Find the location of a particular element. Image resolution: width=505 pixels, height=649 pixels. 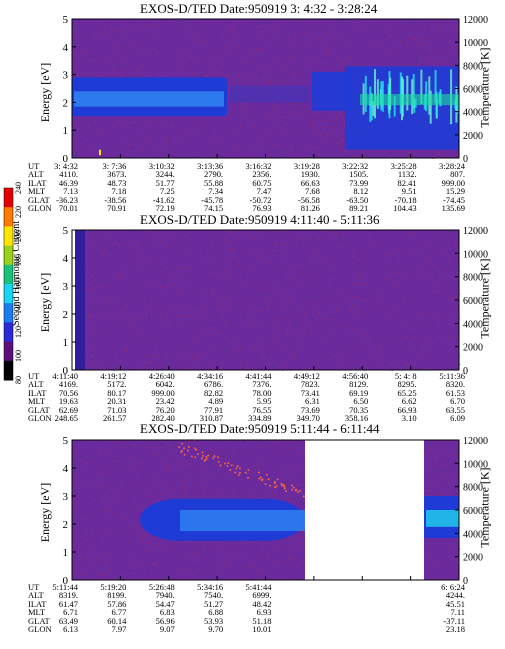

ephemeris-cell: 23.42 is located at coordinates (165, 401).